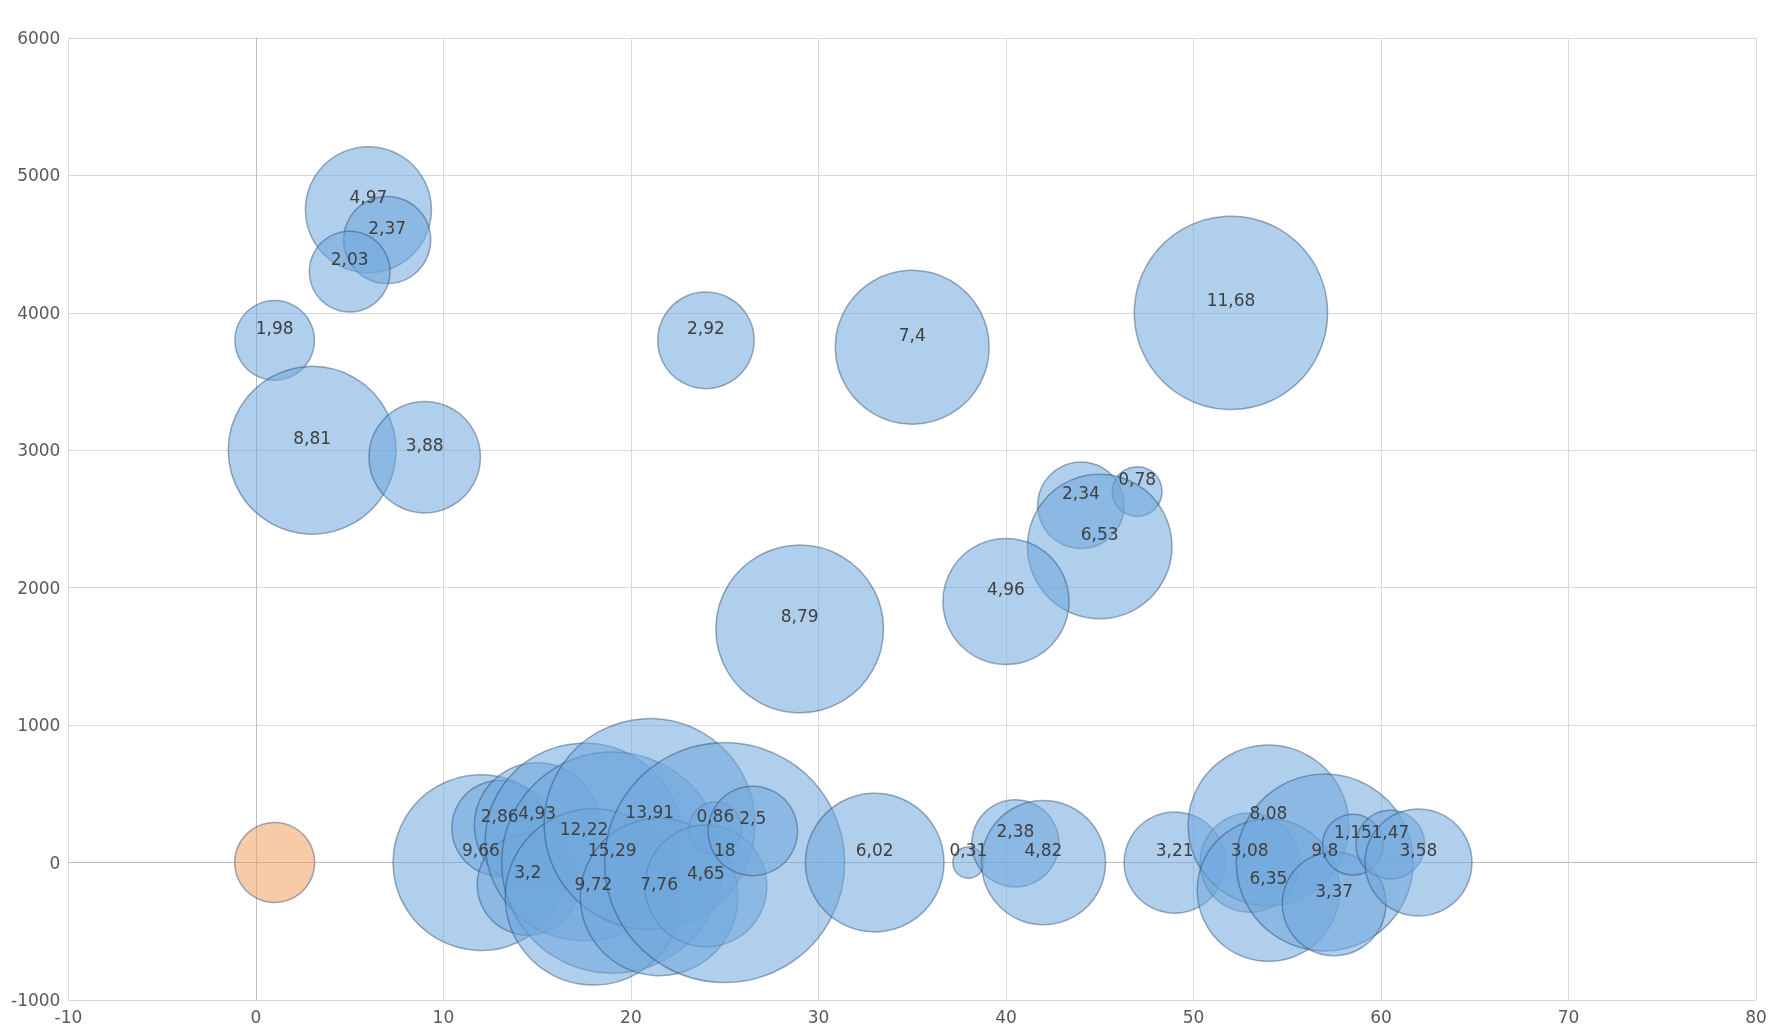 This screenshot has height=1033, width=1789. What do you see at coordinates (724, 850) in the screenshot?
I see `annotation: 18` at bounding box center [724, 850].